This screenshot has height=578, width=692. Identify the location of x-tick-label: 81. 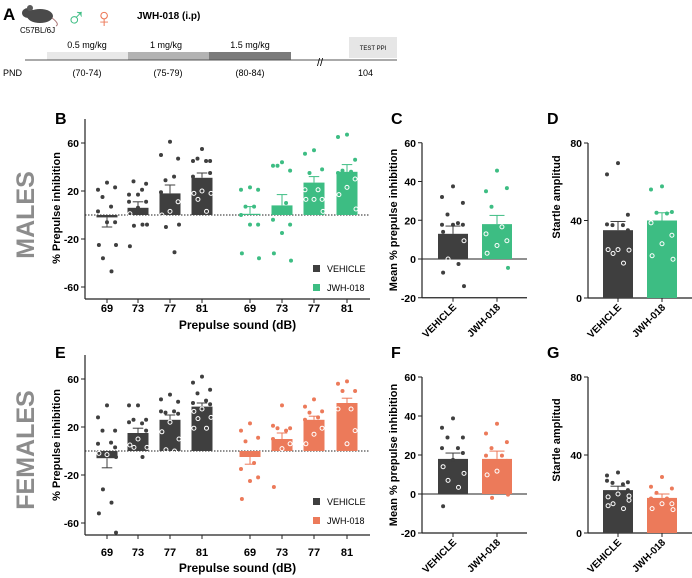
(347, 309).